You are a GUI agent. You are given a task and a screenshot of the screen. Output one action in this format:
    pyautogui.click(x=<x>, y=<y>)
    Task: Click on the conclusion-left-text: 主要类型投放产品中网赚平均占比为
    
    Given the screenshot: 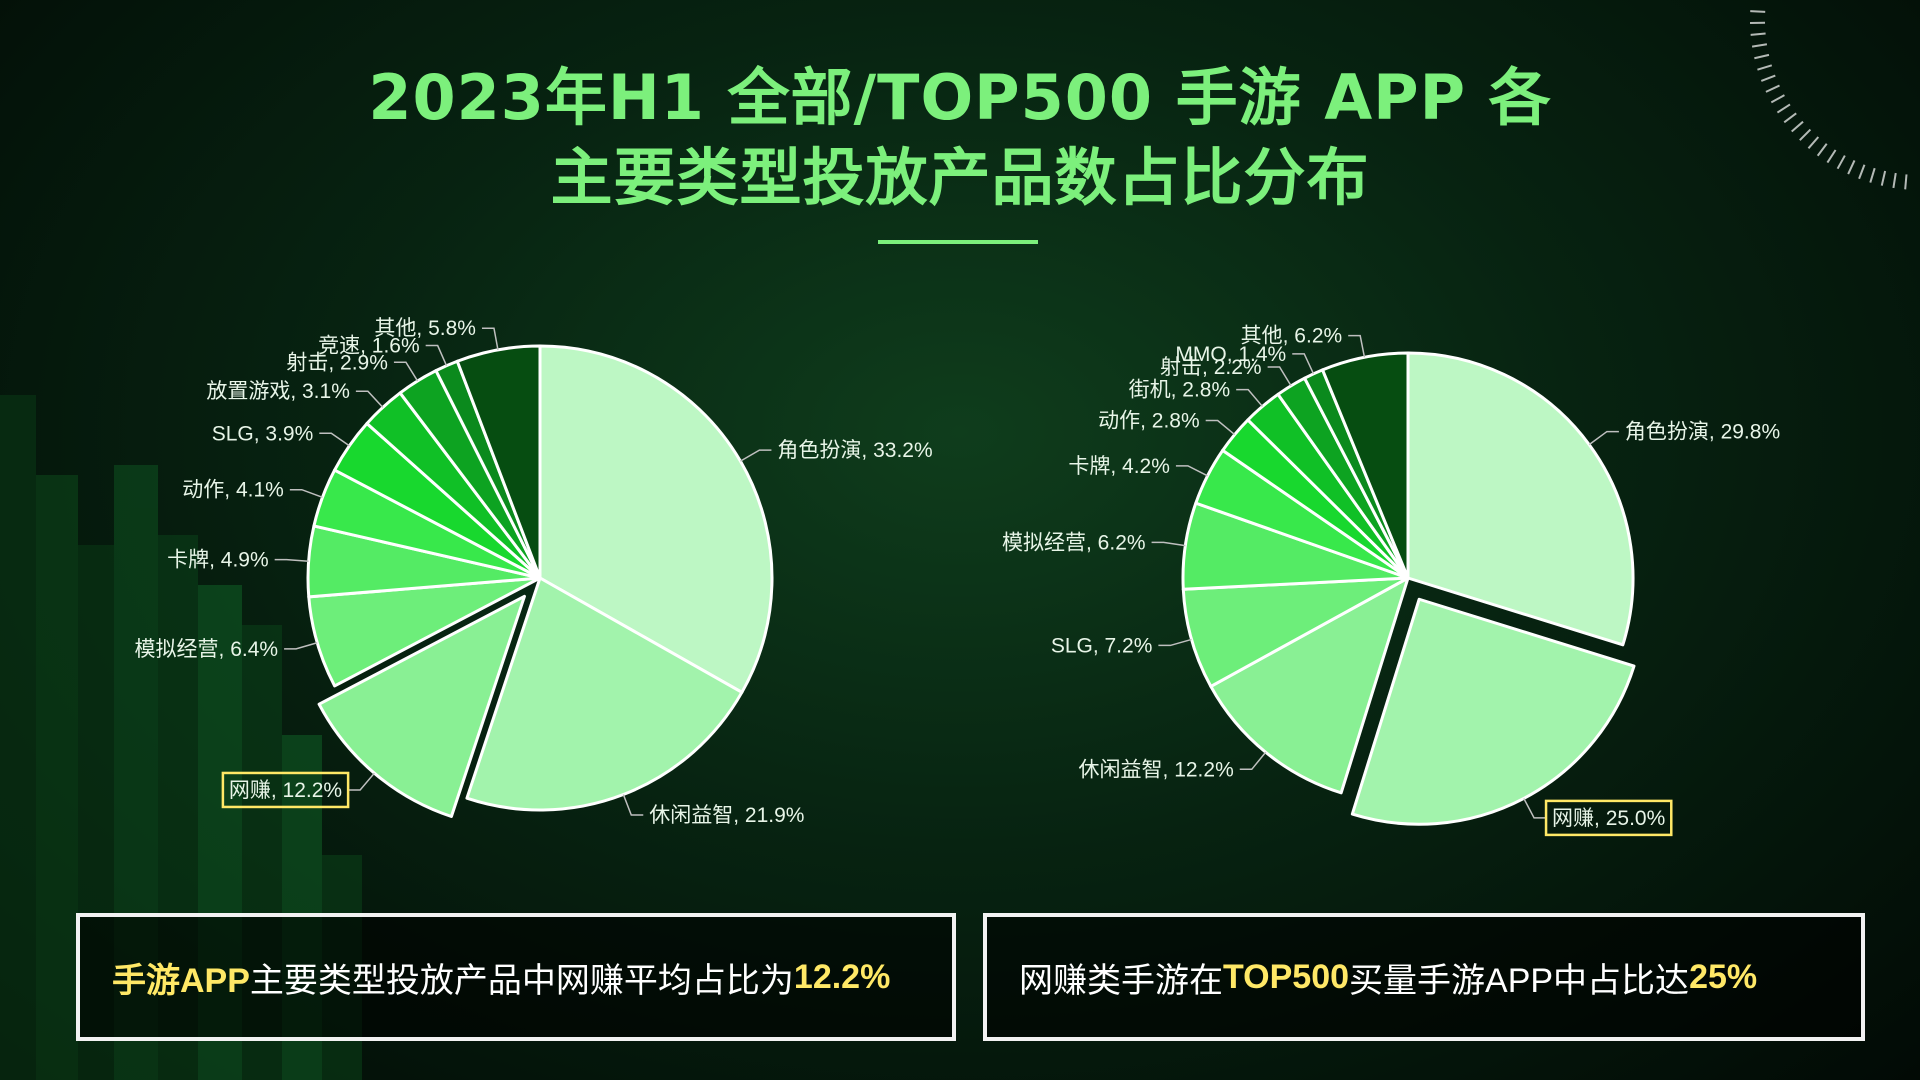 What is the action you would take?
    pyautogui.click(x=521, y=980)
    